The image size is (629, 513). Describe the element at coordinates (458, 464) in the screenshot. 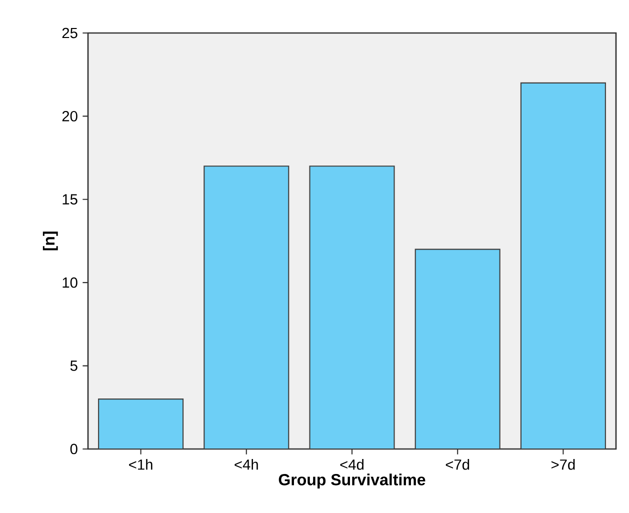

I see `x-tick-label: <7d` at that location.